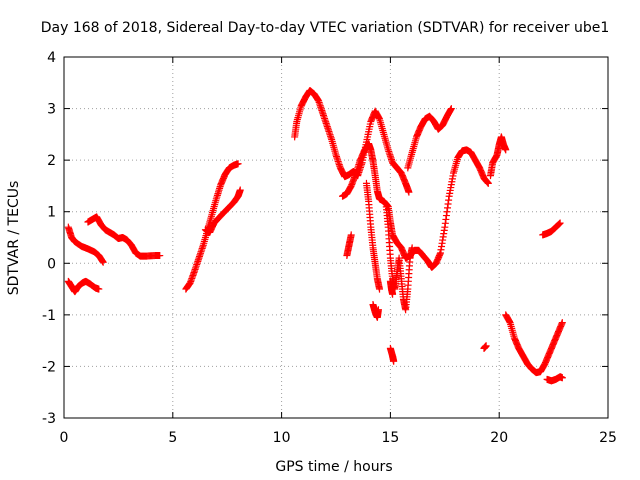 This screenshot has width=640, height=480. I want to click on y-tick-label: 1, so click(51, 213).